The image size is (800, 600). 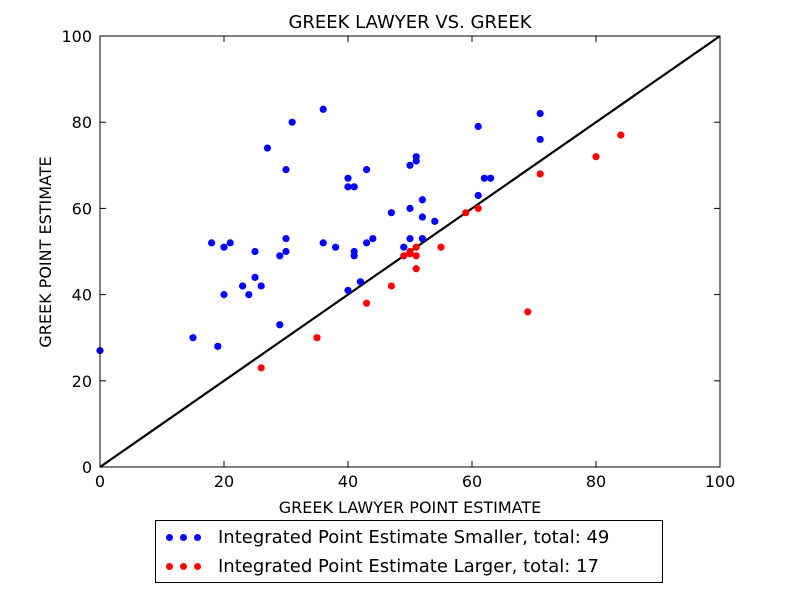 I want to click on x-axis-label: GREEK LAWYER POINT ESTIMATE, so click(x=410, y=507).